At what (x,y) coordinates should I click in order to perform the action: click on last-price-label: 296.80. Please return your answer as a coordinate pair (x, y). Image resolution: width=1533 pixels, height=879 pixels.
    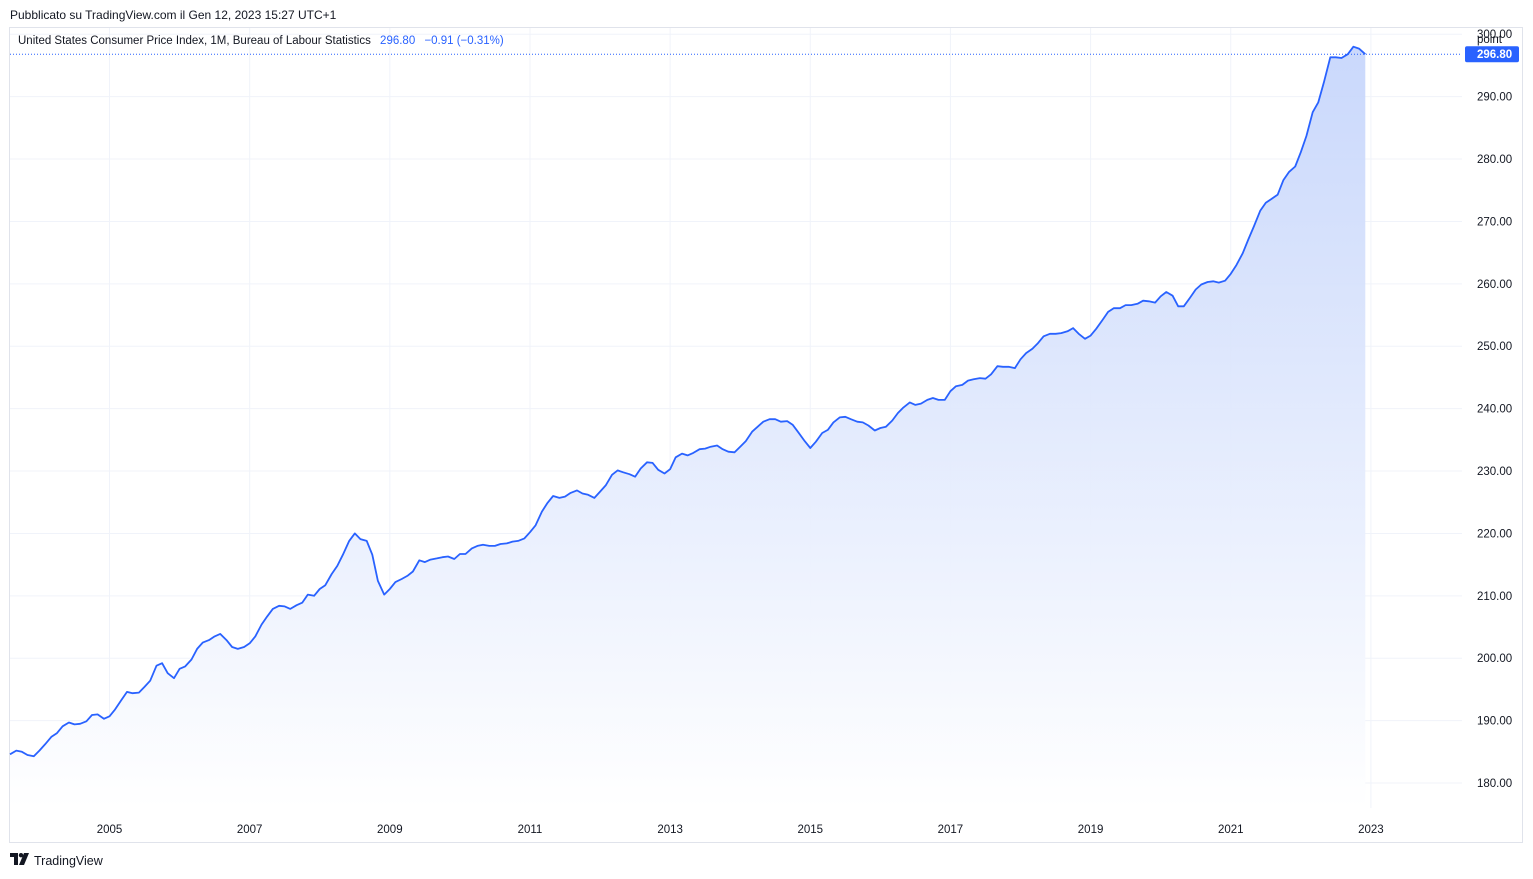
    Looking at the image, I should click on (1494, 55).